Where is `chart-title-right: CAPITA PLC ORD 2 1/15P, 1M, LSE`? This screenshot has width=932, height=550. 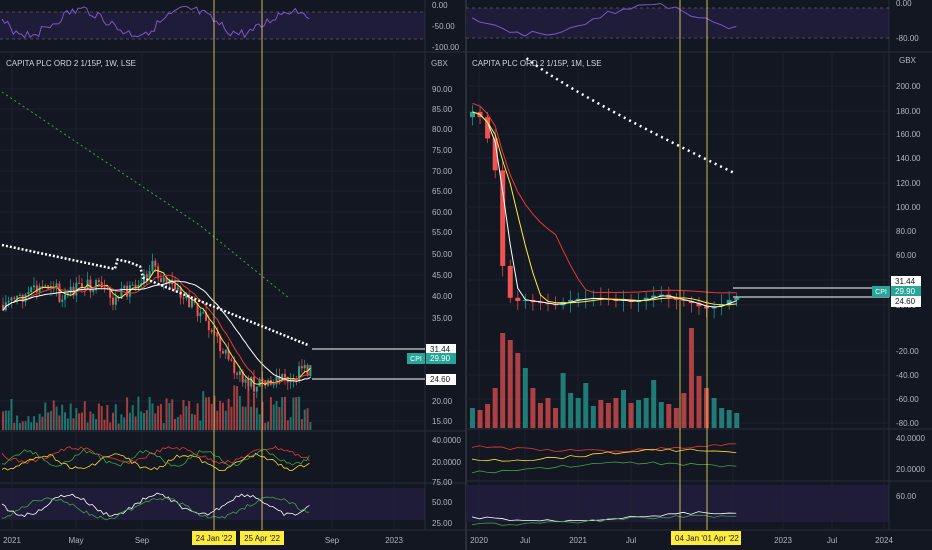 chart-title-right: CAPITA PLC ORD 2 1/15P, 1M, LSE is located at coordinates (537, 63).